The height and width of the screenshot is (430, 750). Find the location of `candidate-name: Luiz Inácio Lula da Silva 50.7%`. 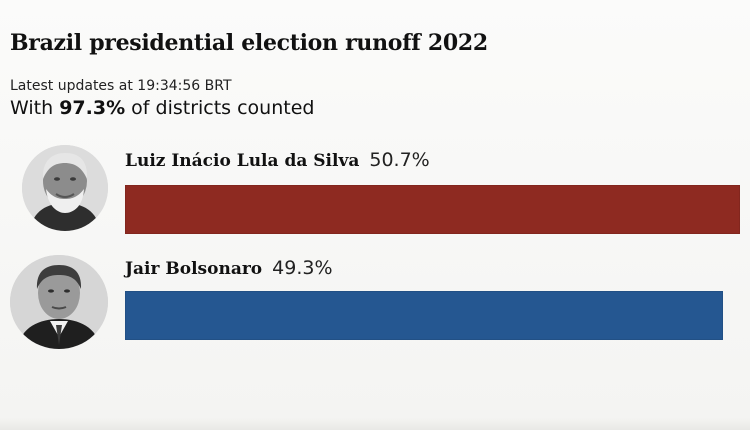

candidate-name: Luiz Inácio Lula da Silva 50.7% is located at coordinates (277, 160).